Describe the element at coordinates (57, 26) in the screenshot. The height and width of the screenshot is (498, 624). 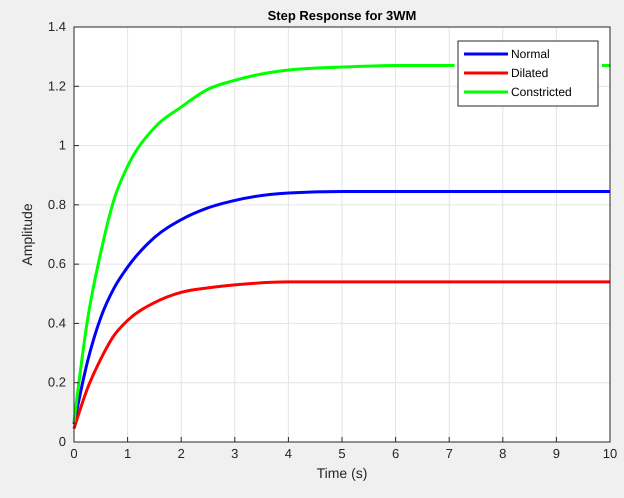
I see `y-tick-label: 1.4` at that location.